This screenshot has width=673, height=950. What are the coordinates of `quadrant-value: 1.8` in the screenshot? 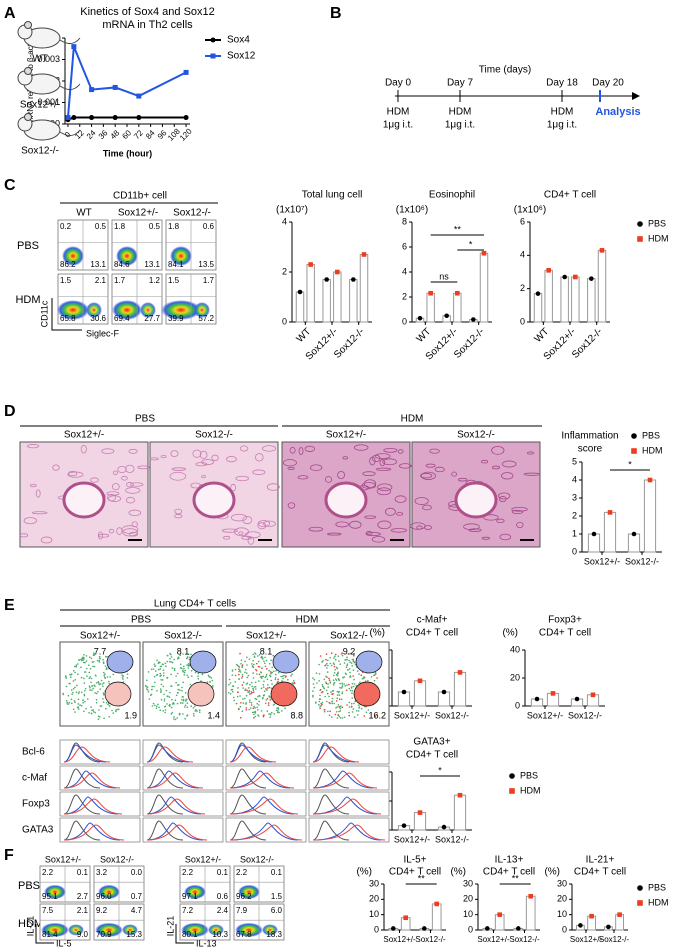 It's located at (120, 226).